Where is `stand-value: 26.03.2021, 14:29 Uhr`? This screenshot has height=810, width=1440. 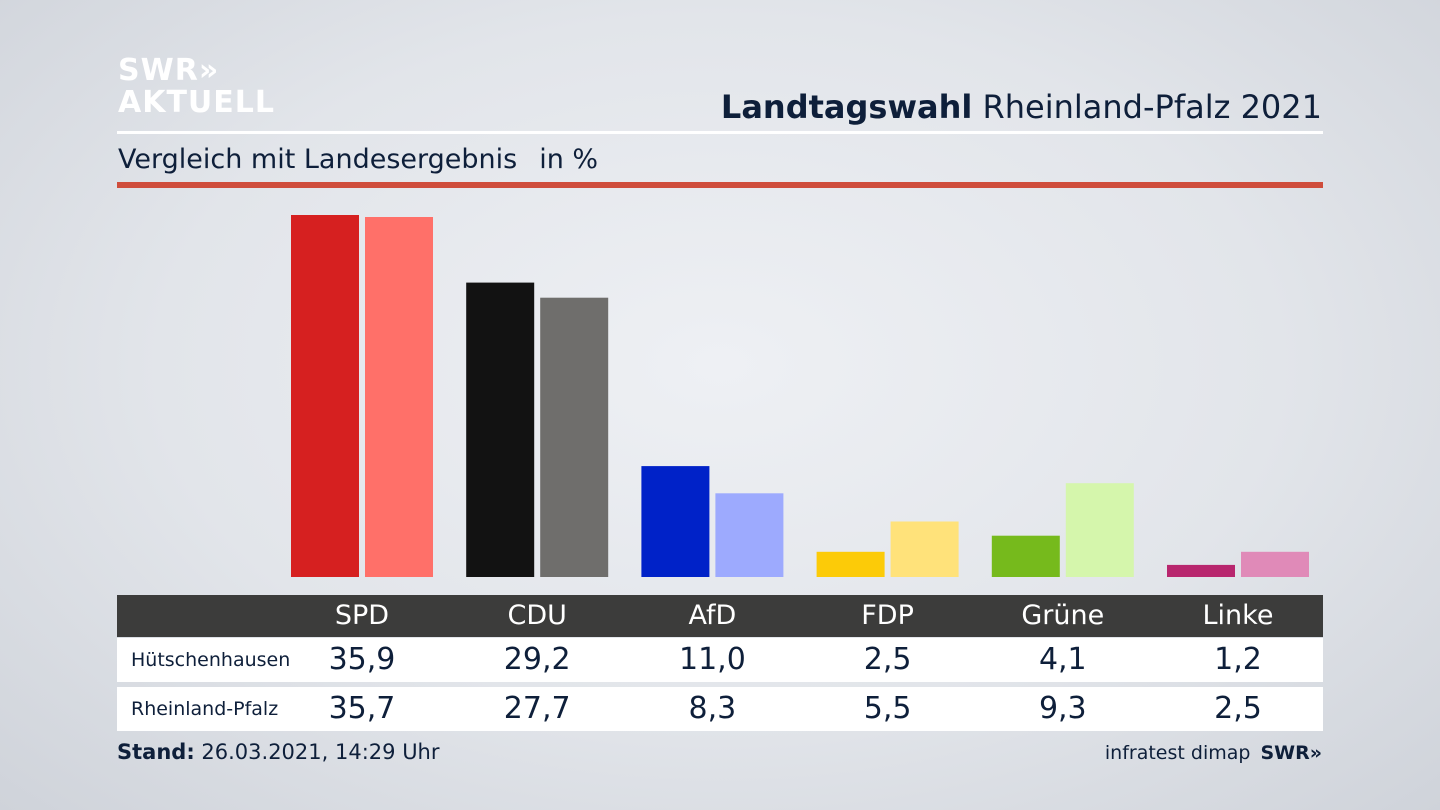 stand-value: 26.03.2021, 14:29 Uhr is located at coordinates (320, 752).